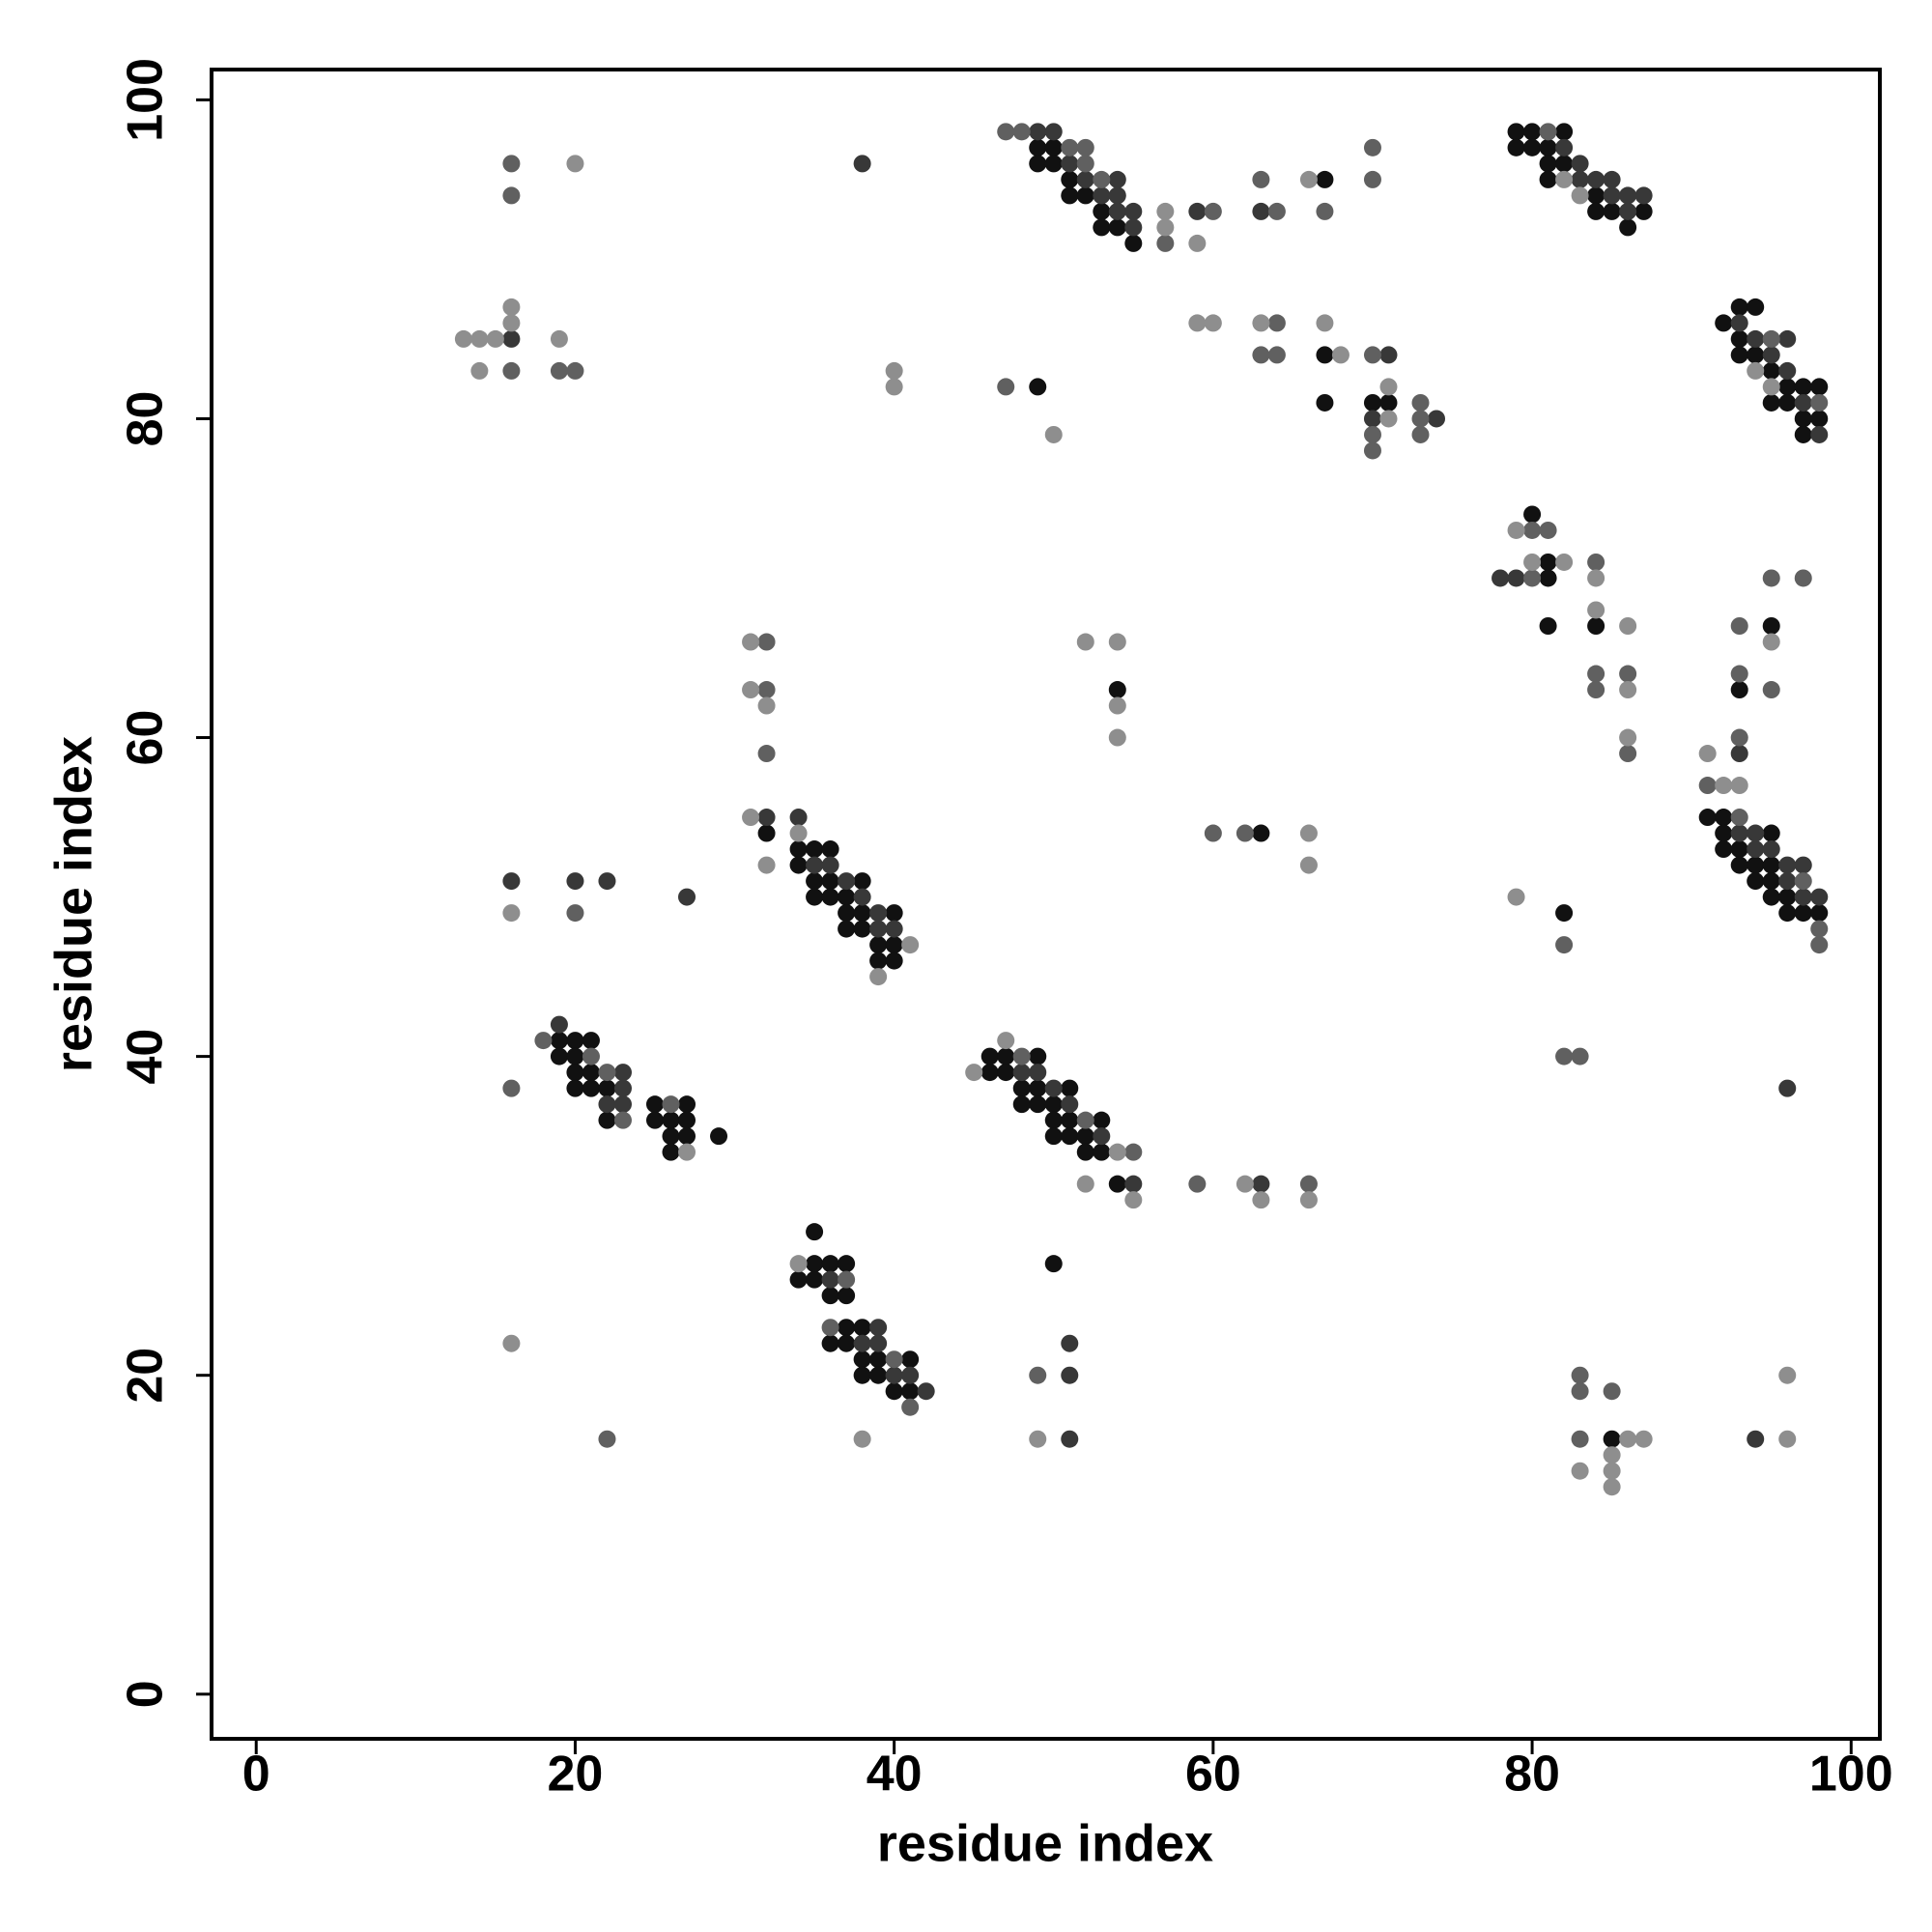 Image resolution: width=1932 pixels, height=1932 pixels. I want to click on x-axis-title: residue index, so click(1045, 1843).